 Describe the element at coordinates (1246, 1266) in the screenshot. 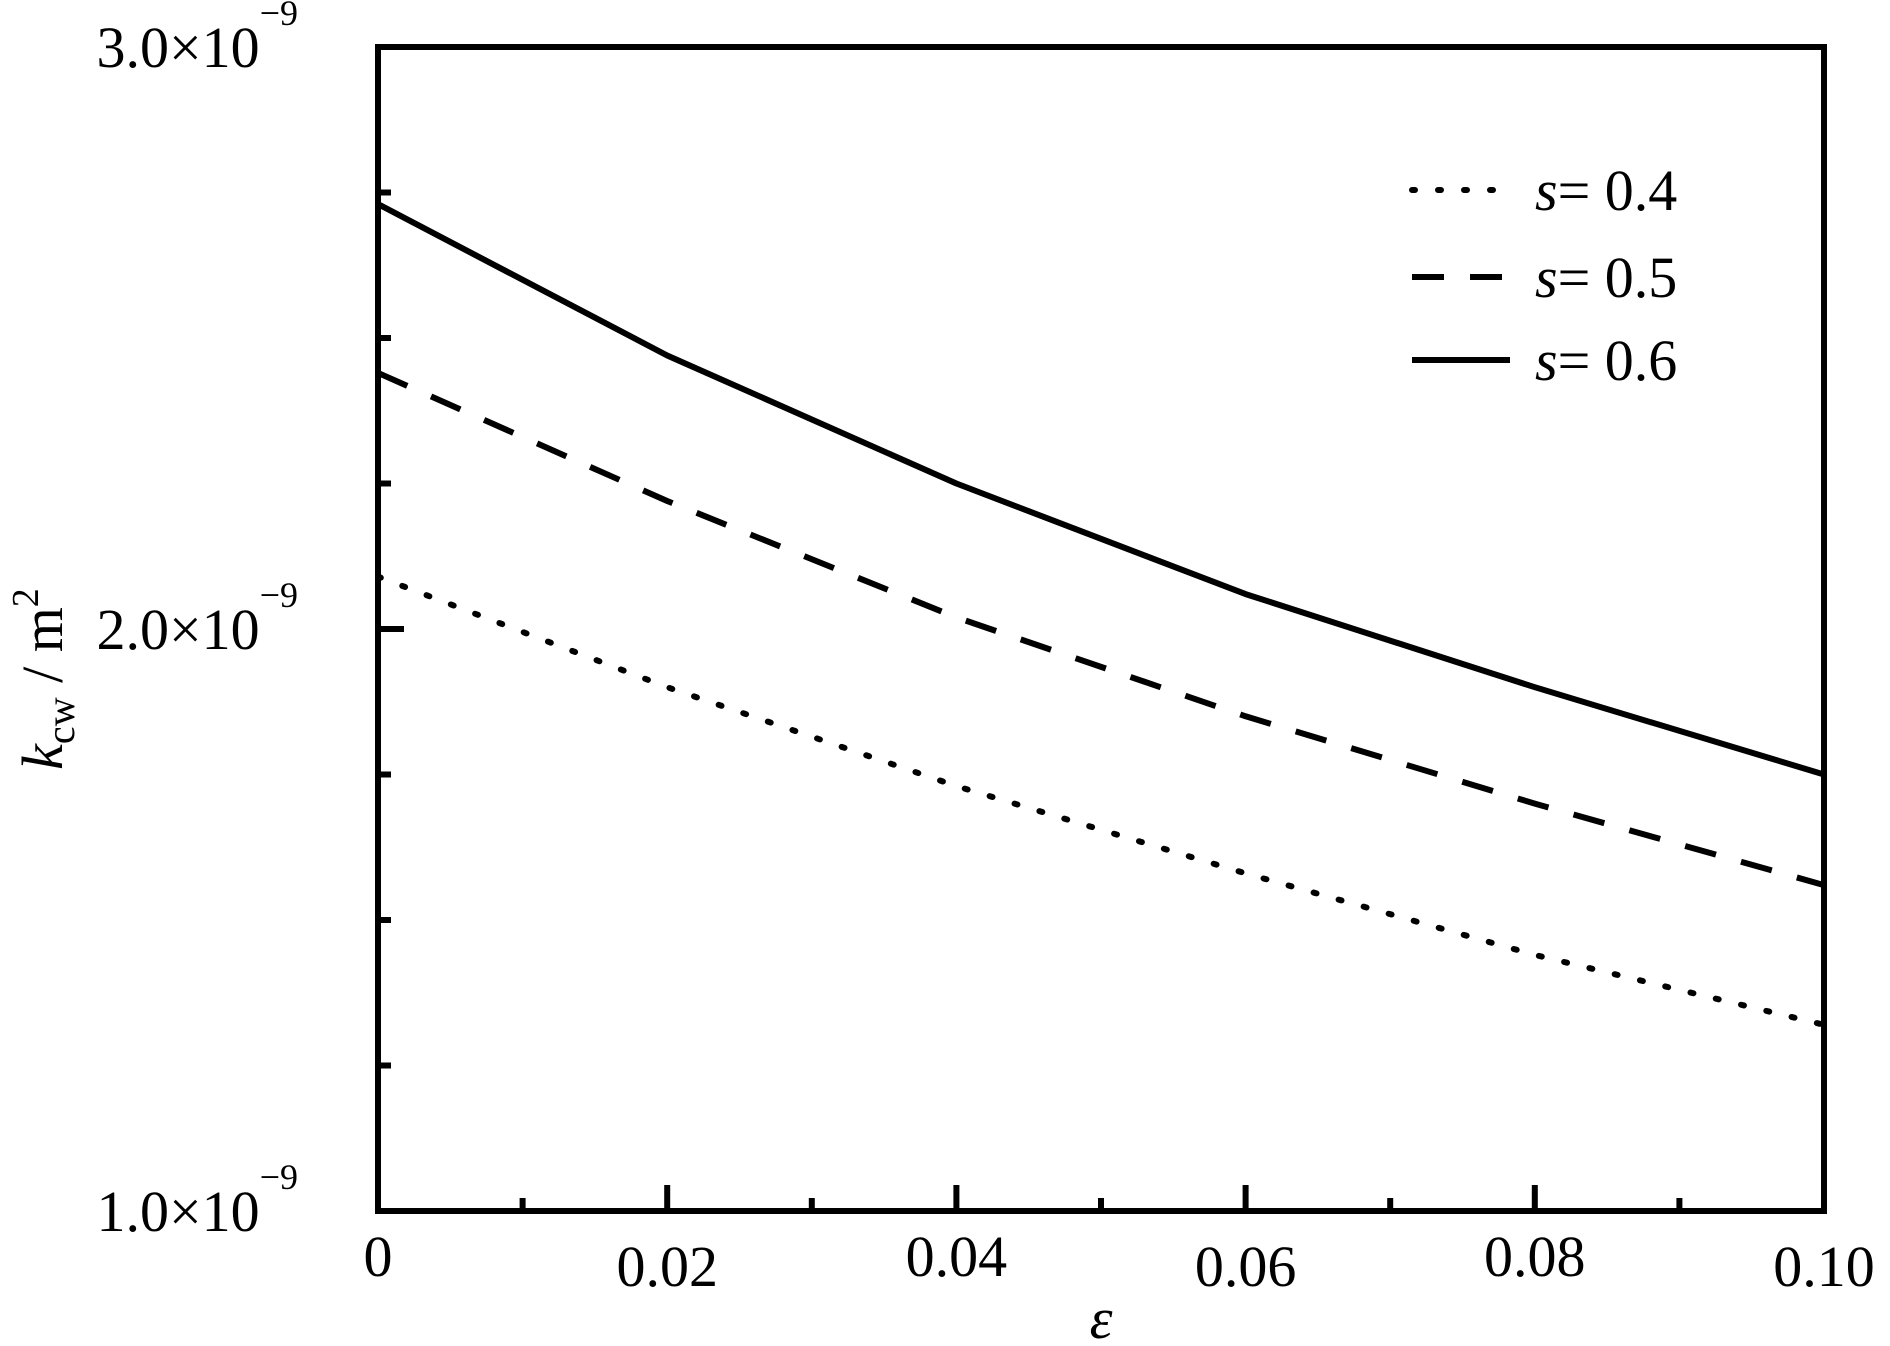

I see `x-tick-label: 0.06` at that location.